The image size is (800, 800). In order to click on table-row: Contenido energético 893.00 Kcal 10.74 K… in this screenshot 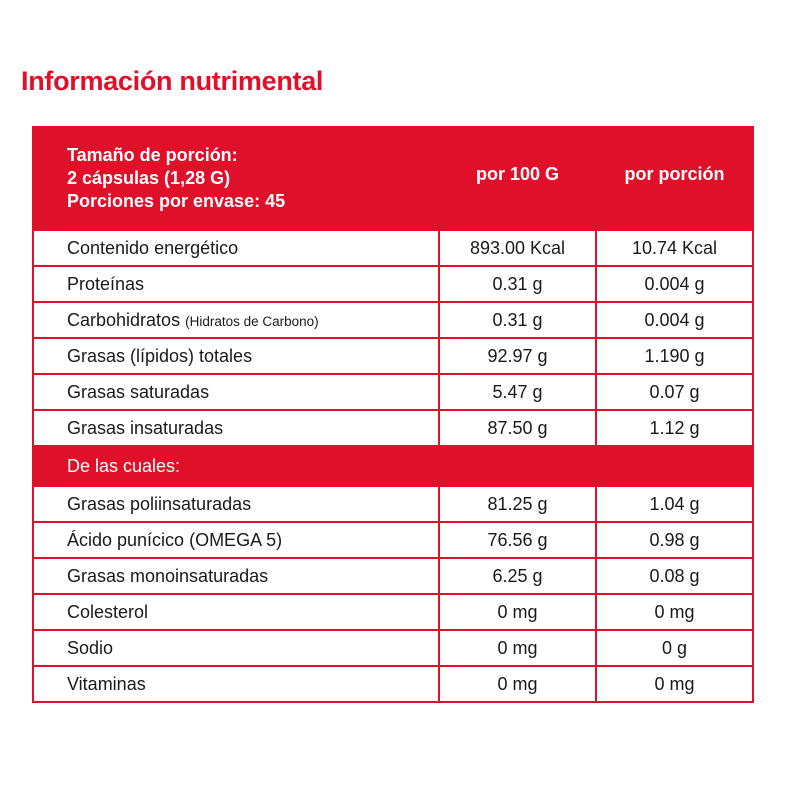, I will do `click(393, 248)`.